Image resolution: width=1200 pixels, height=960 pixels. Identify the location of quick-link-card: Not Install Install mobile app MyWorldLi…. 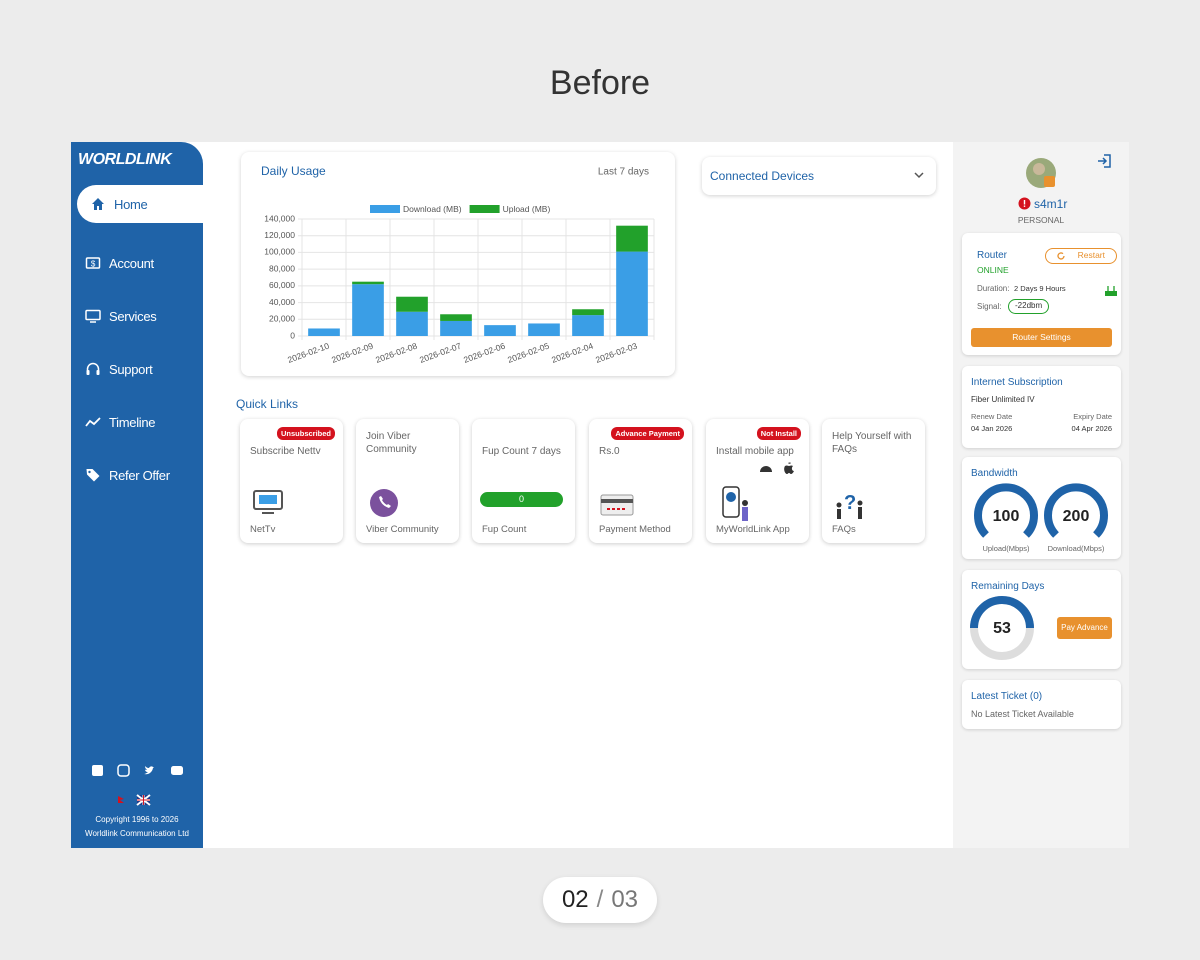
(757, 481).